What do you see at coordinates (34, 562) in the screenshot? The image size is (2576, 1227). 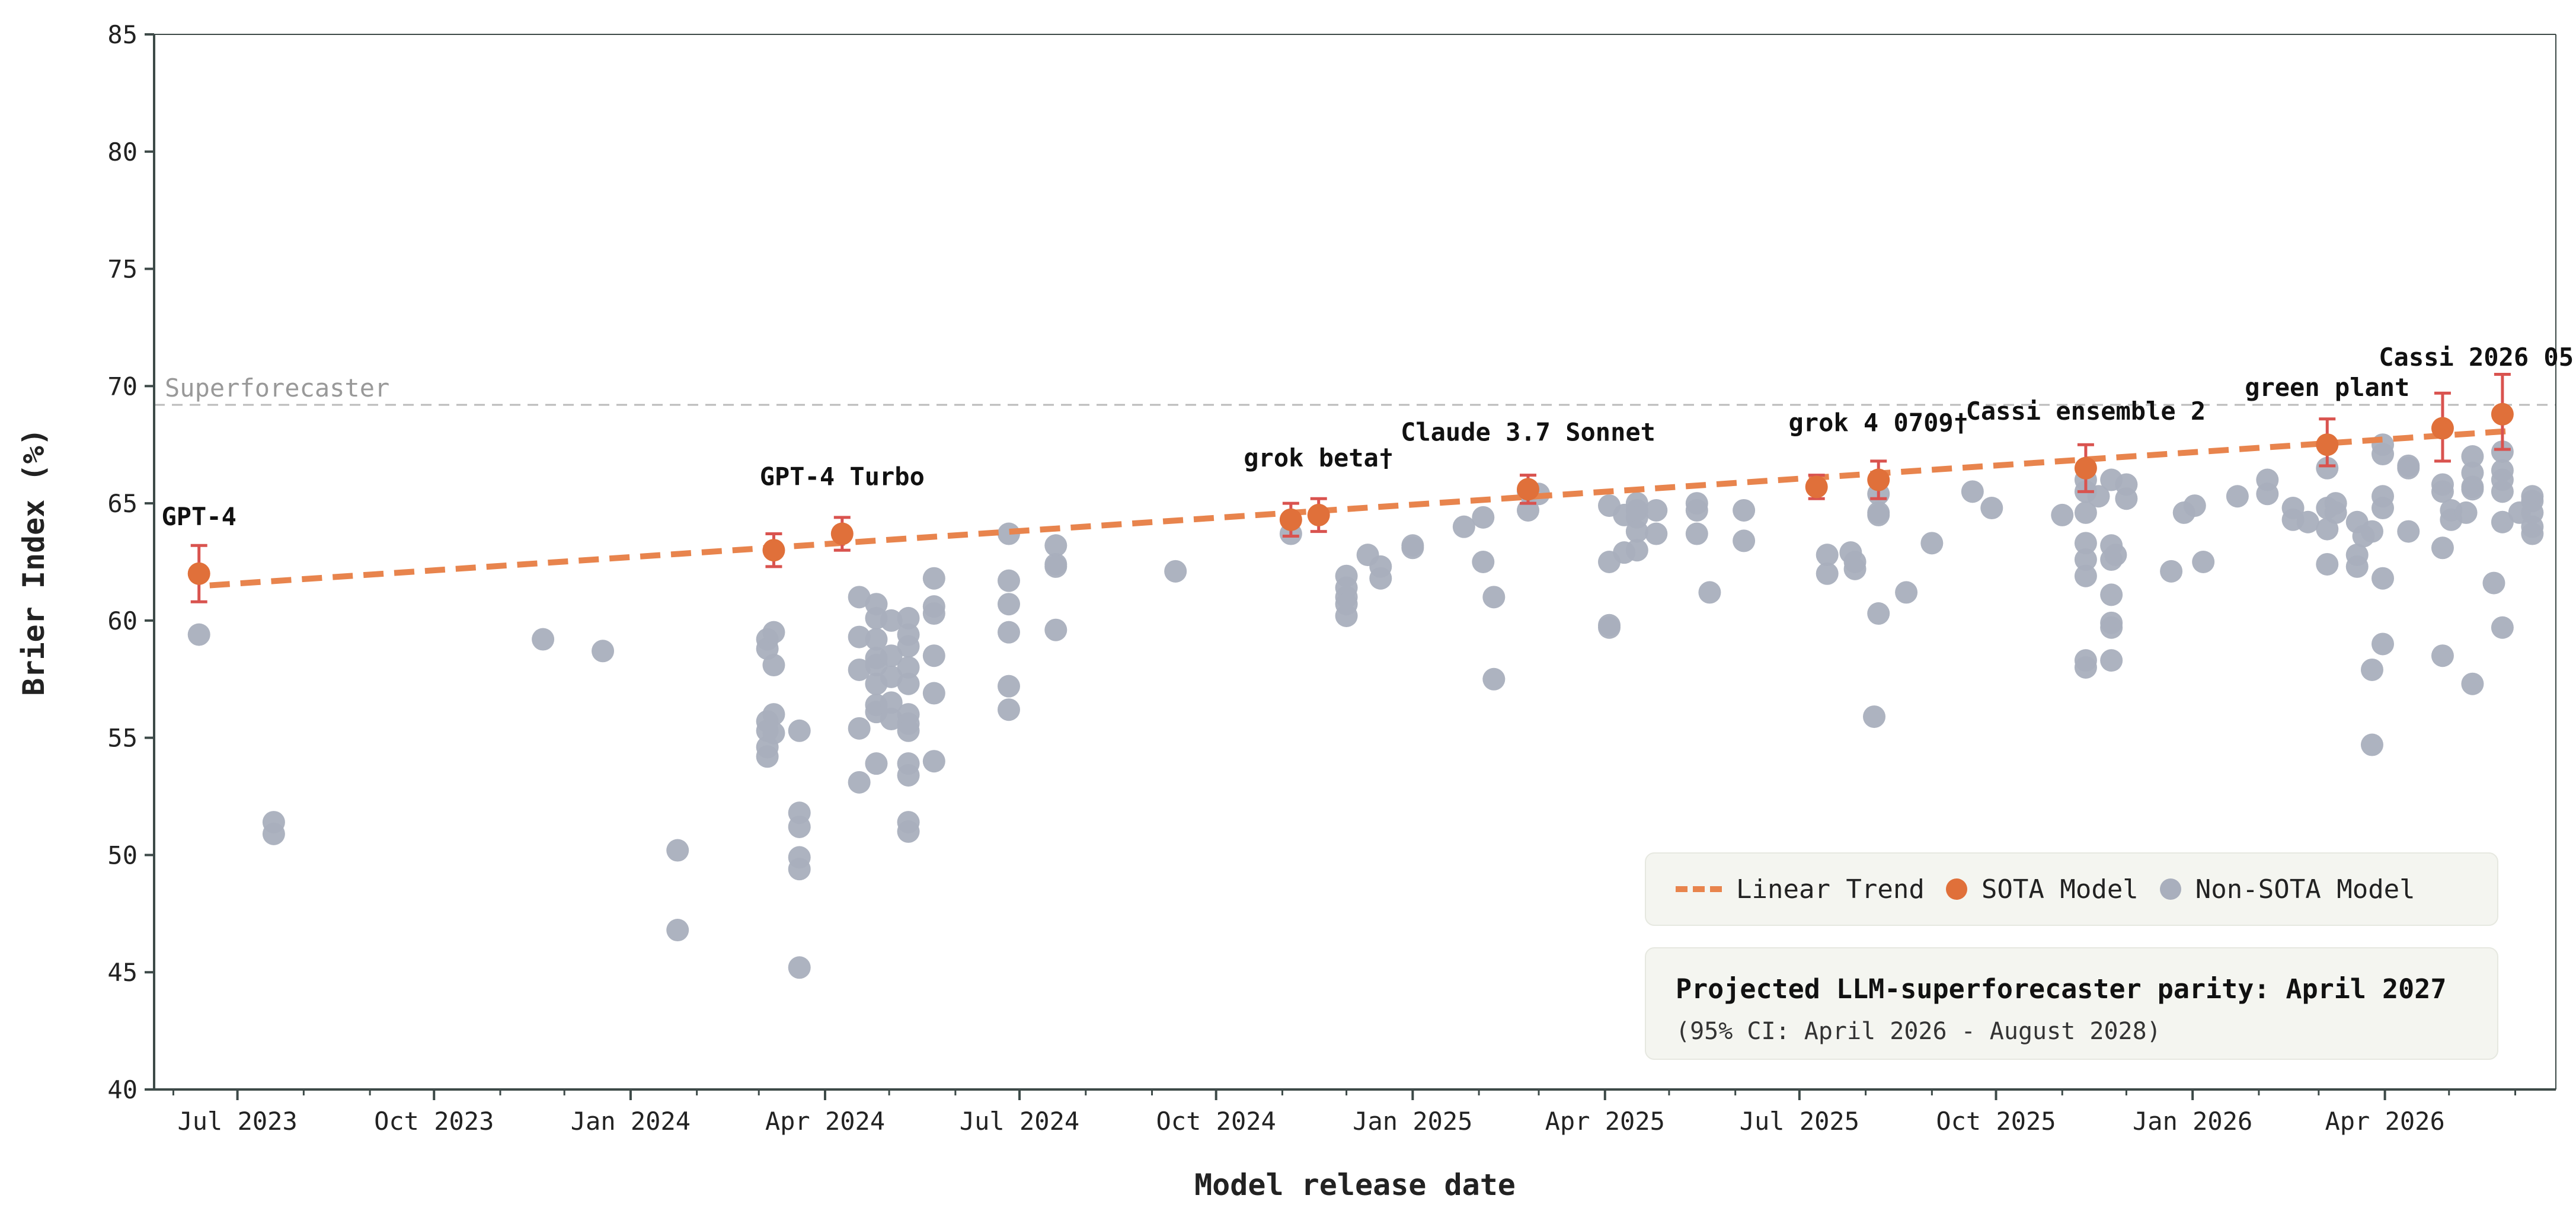 I see `y-axis-title: Brier Index (%)` at bounding box center [34, 562].